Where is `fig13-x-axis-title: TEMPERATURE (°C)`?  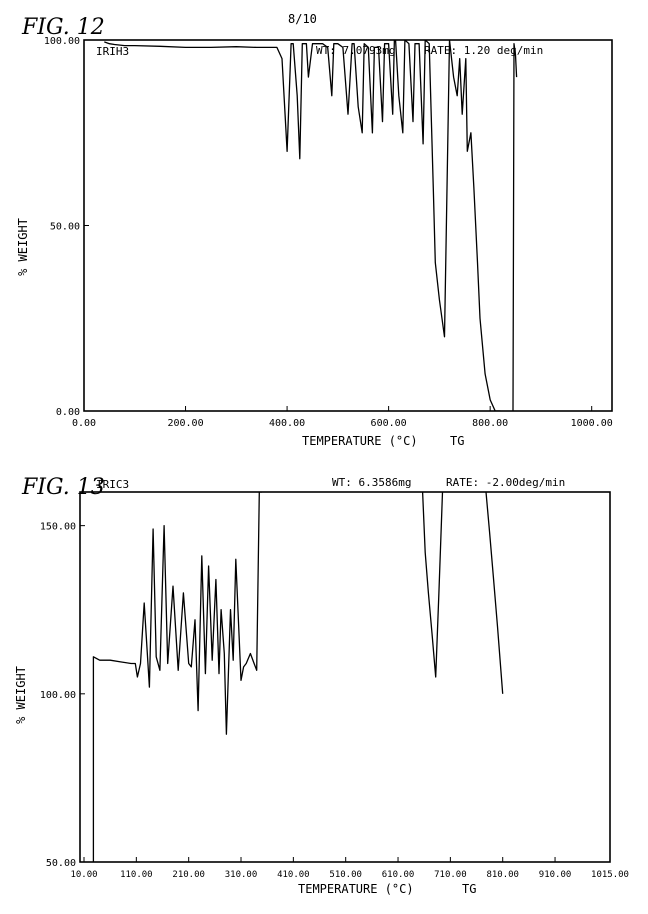 fig13-x-axis-title: TEMPERATURE (°C) is located at coordinates (356, 889).